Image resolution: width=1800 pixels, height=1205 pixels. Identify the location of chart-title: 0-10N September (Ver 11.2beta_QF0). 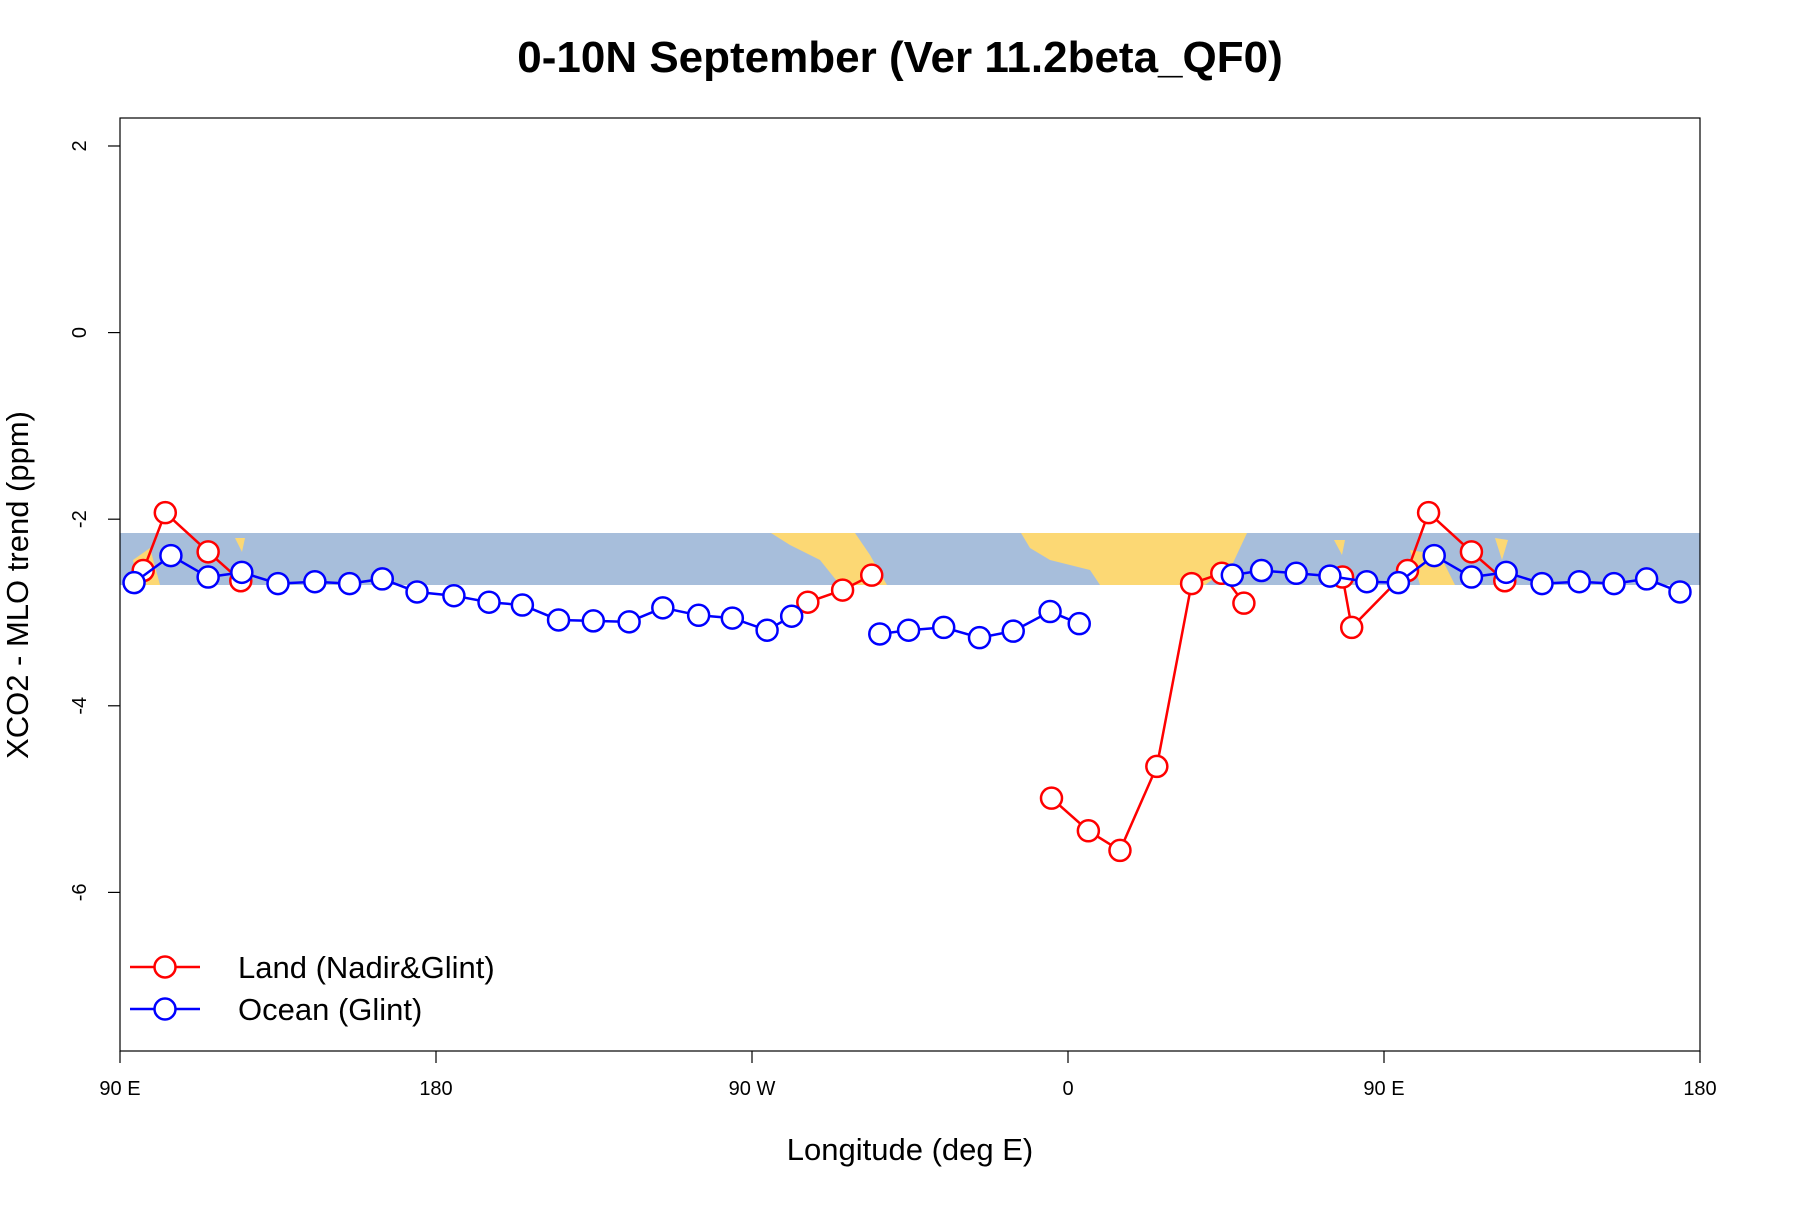
(899, 57).